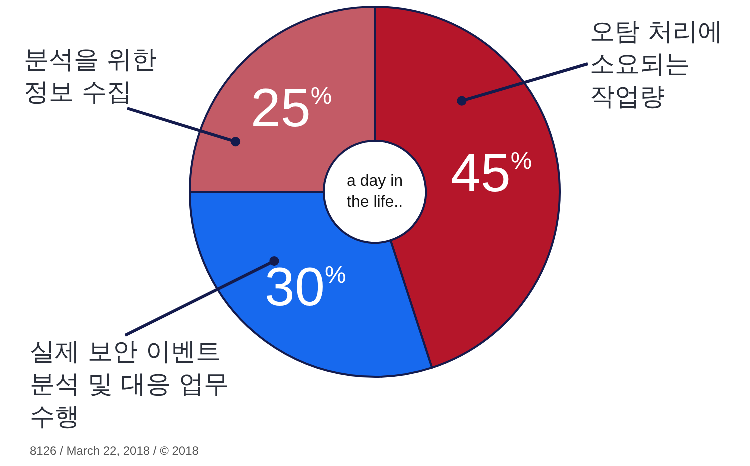 The width and height of the screenshot is (750, 466). What do you see at coordinates (491, 174) in the screenshot?
I see `data-label: 45$^{%}$` at bounding box center [491, 174].